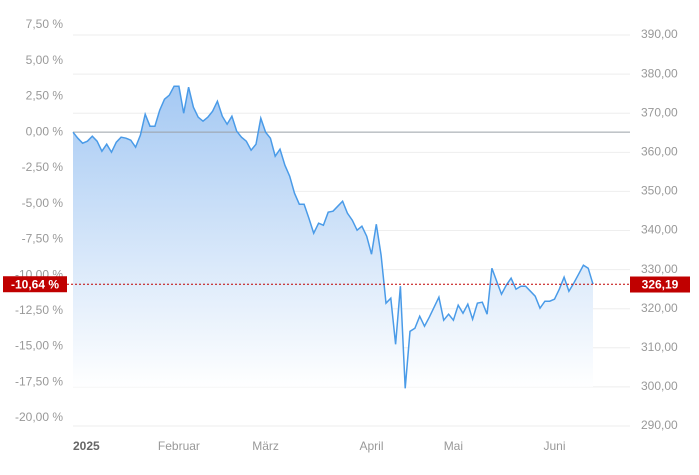  I want to click on y-tick-label: 7,50 %, so click(45, 24).